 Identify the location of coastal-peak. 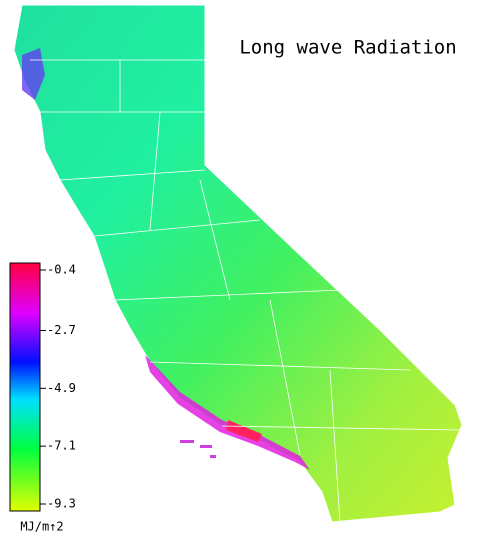
(244, 431).